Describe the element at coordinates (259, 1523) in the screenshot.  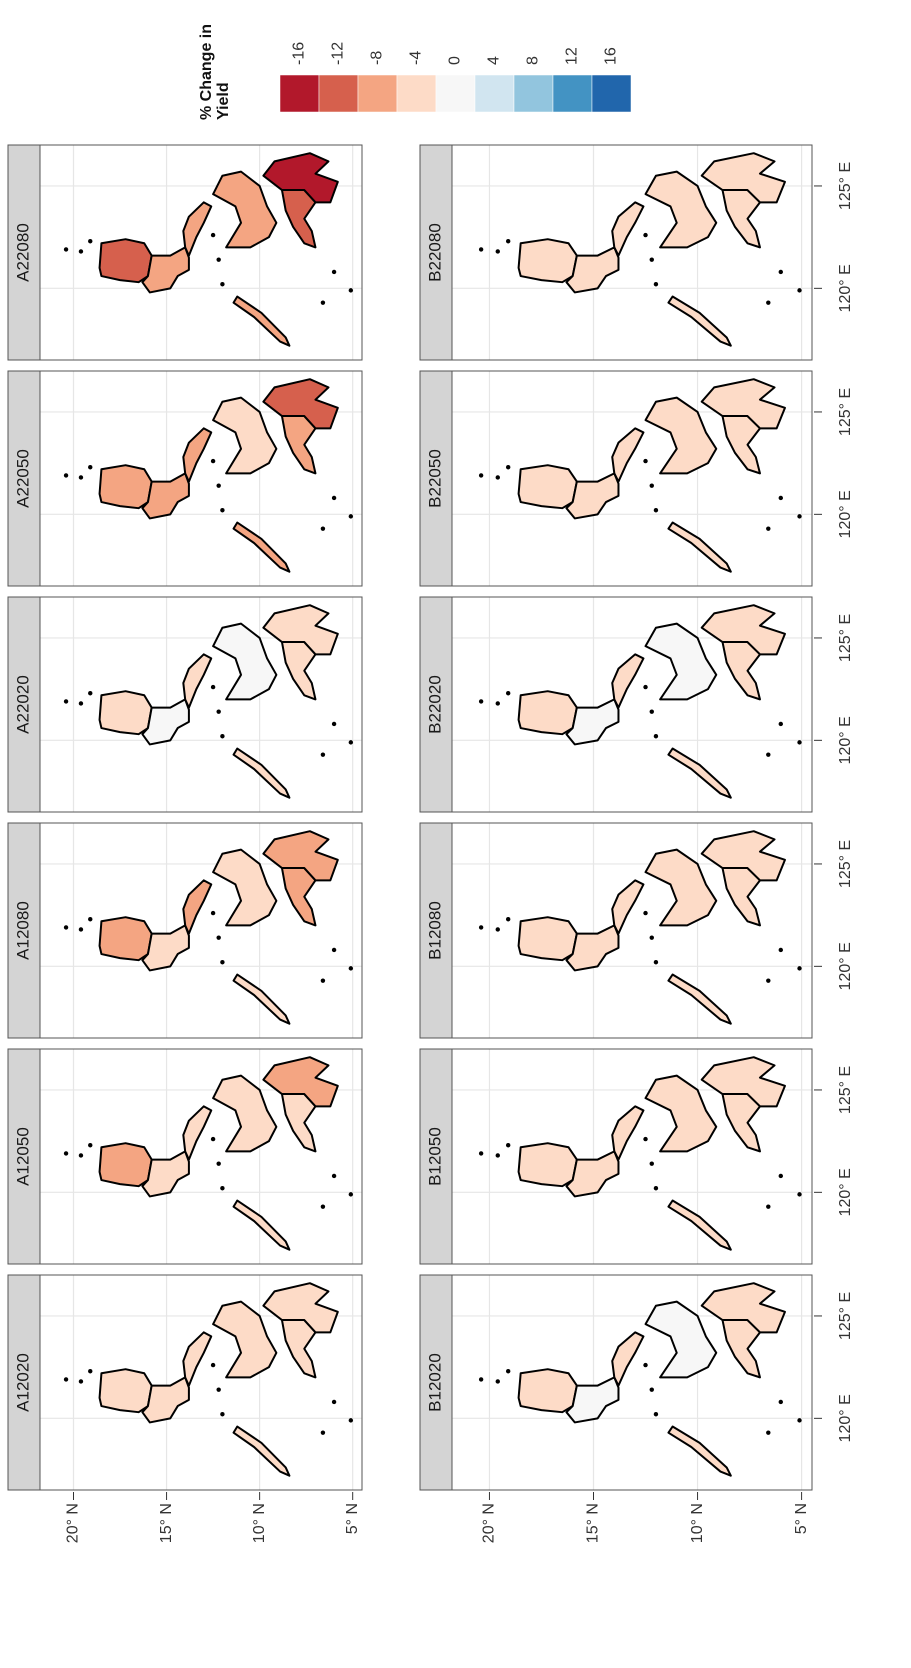
I see `y-tick-label: 10° N` at that location.